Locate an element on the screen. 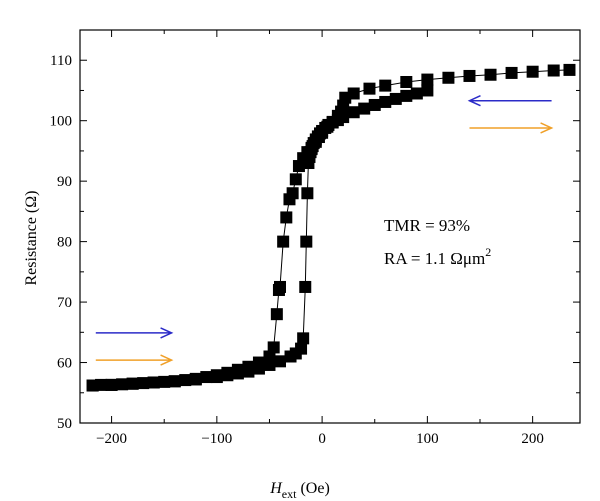 The height and width of the screenshot is (501, 600). y-tick-label: 80 is located at coordinates (64, 243).